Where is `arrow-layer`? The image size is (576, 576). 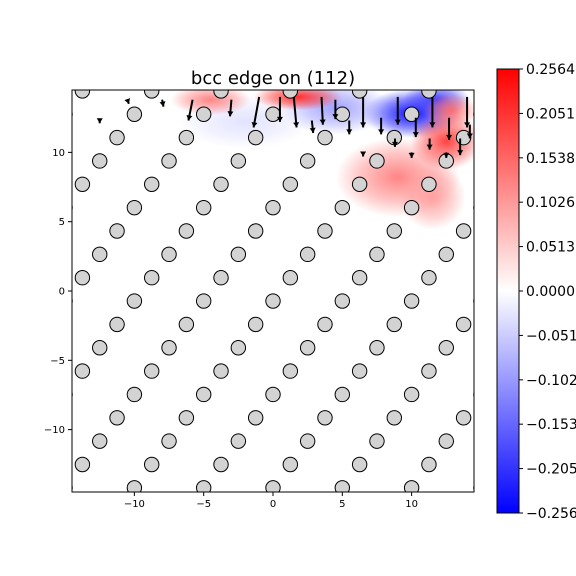 arrow-layer is located at coordinates (284, 127).